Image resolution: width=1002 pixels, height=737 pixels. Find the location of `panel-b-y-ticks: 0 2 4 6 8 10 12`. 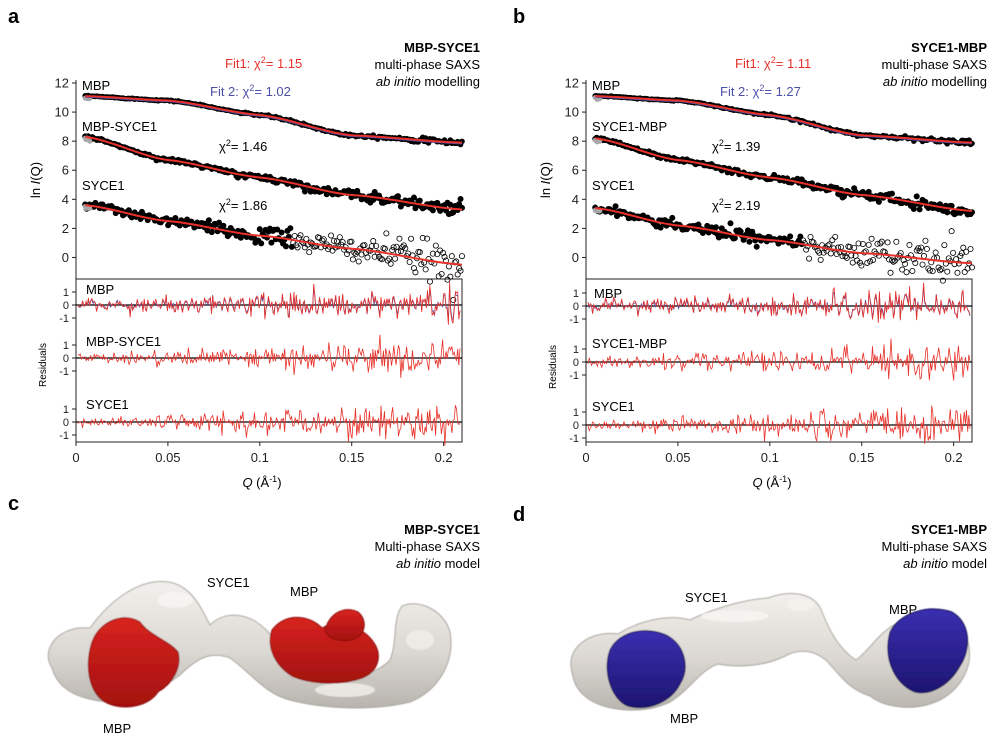

panel-b-y-ticks: 0 2 4 6 8 10 12 is located at coordinates (575, 170).